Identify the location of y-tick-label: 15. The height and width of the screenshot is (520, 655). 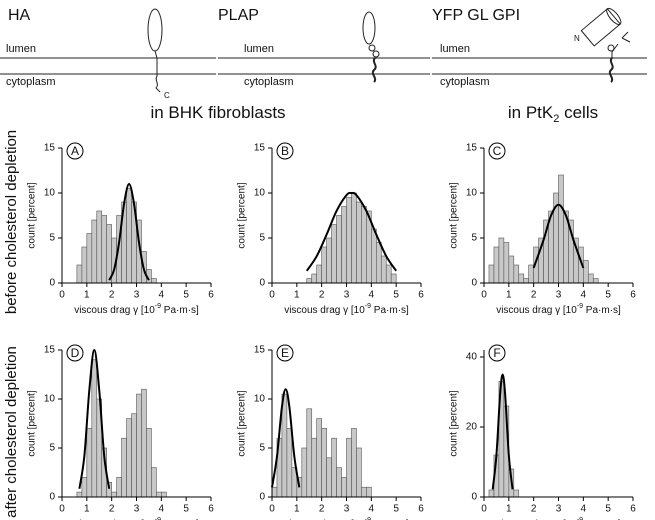
(50, 350).